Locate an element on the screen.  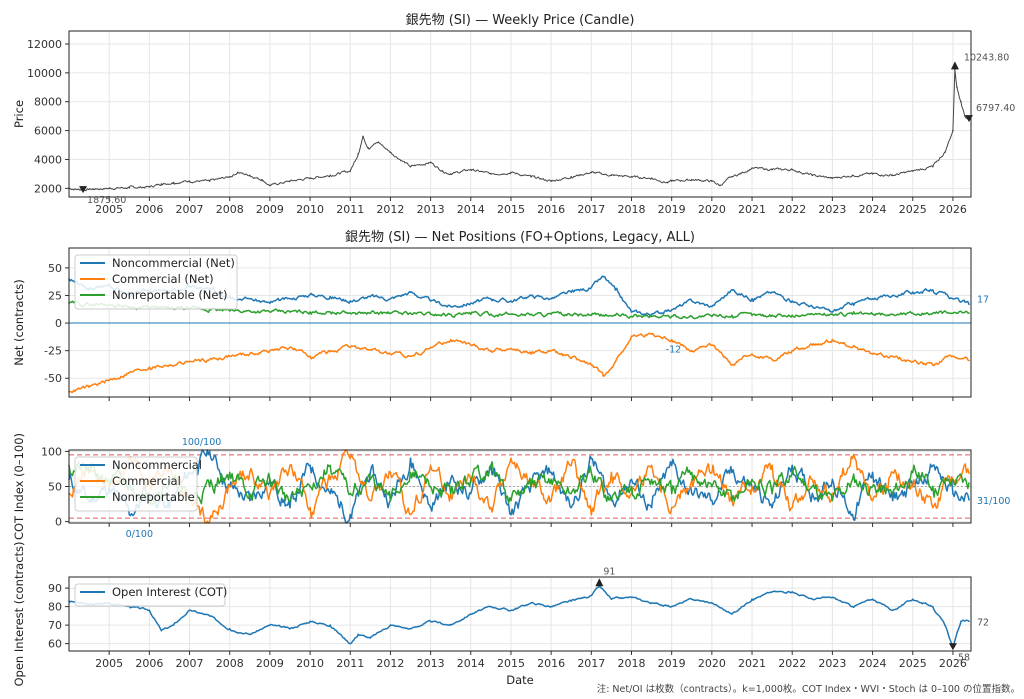
xtick-label-3-2: 2007 is located at coordinates (190, 663).